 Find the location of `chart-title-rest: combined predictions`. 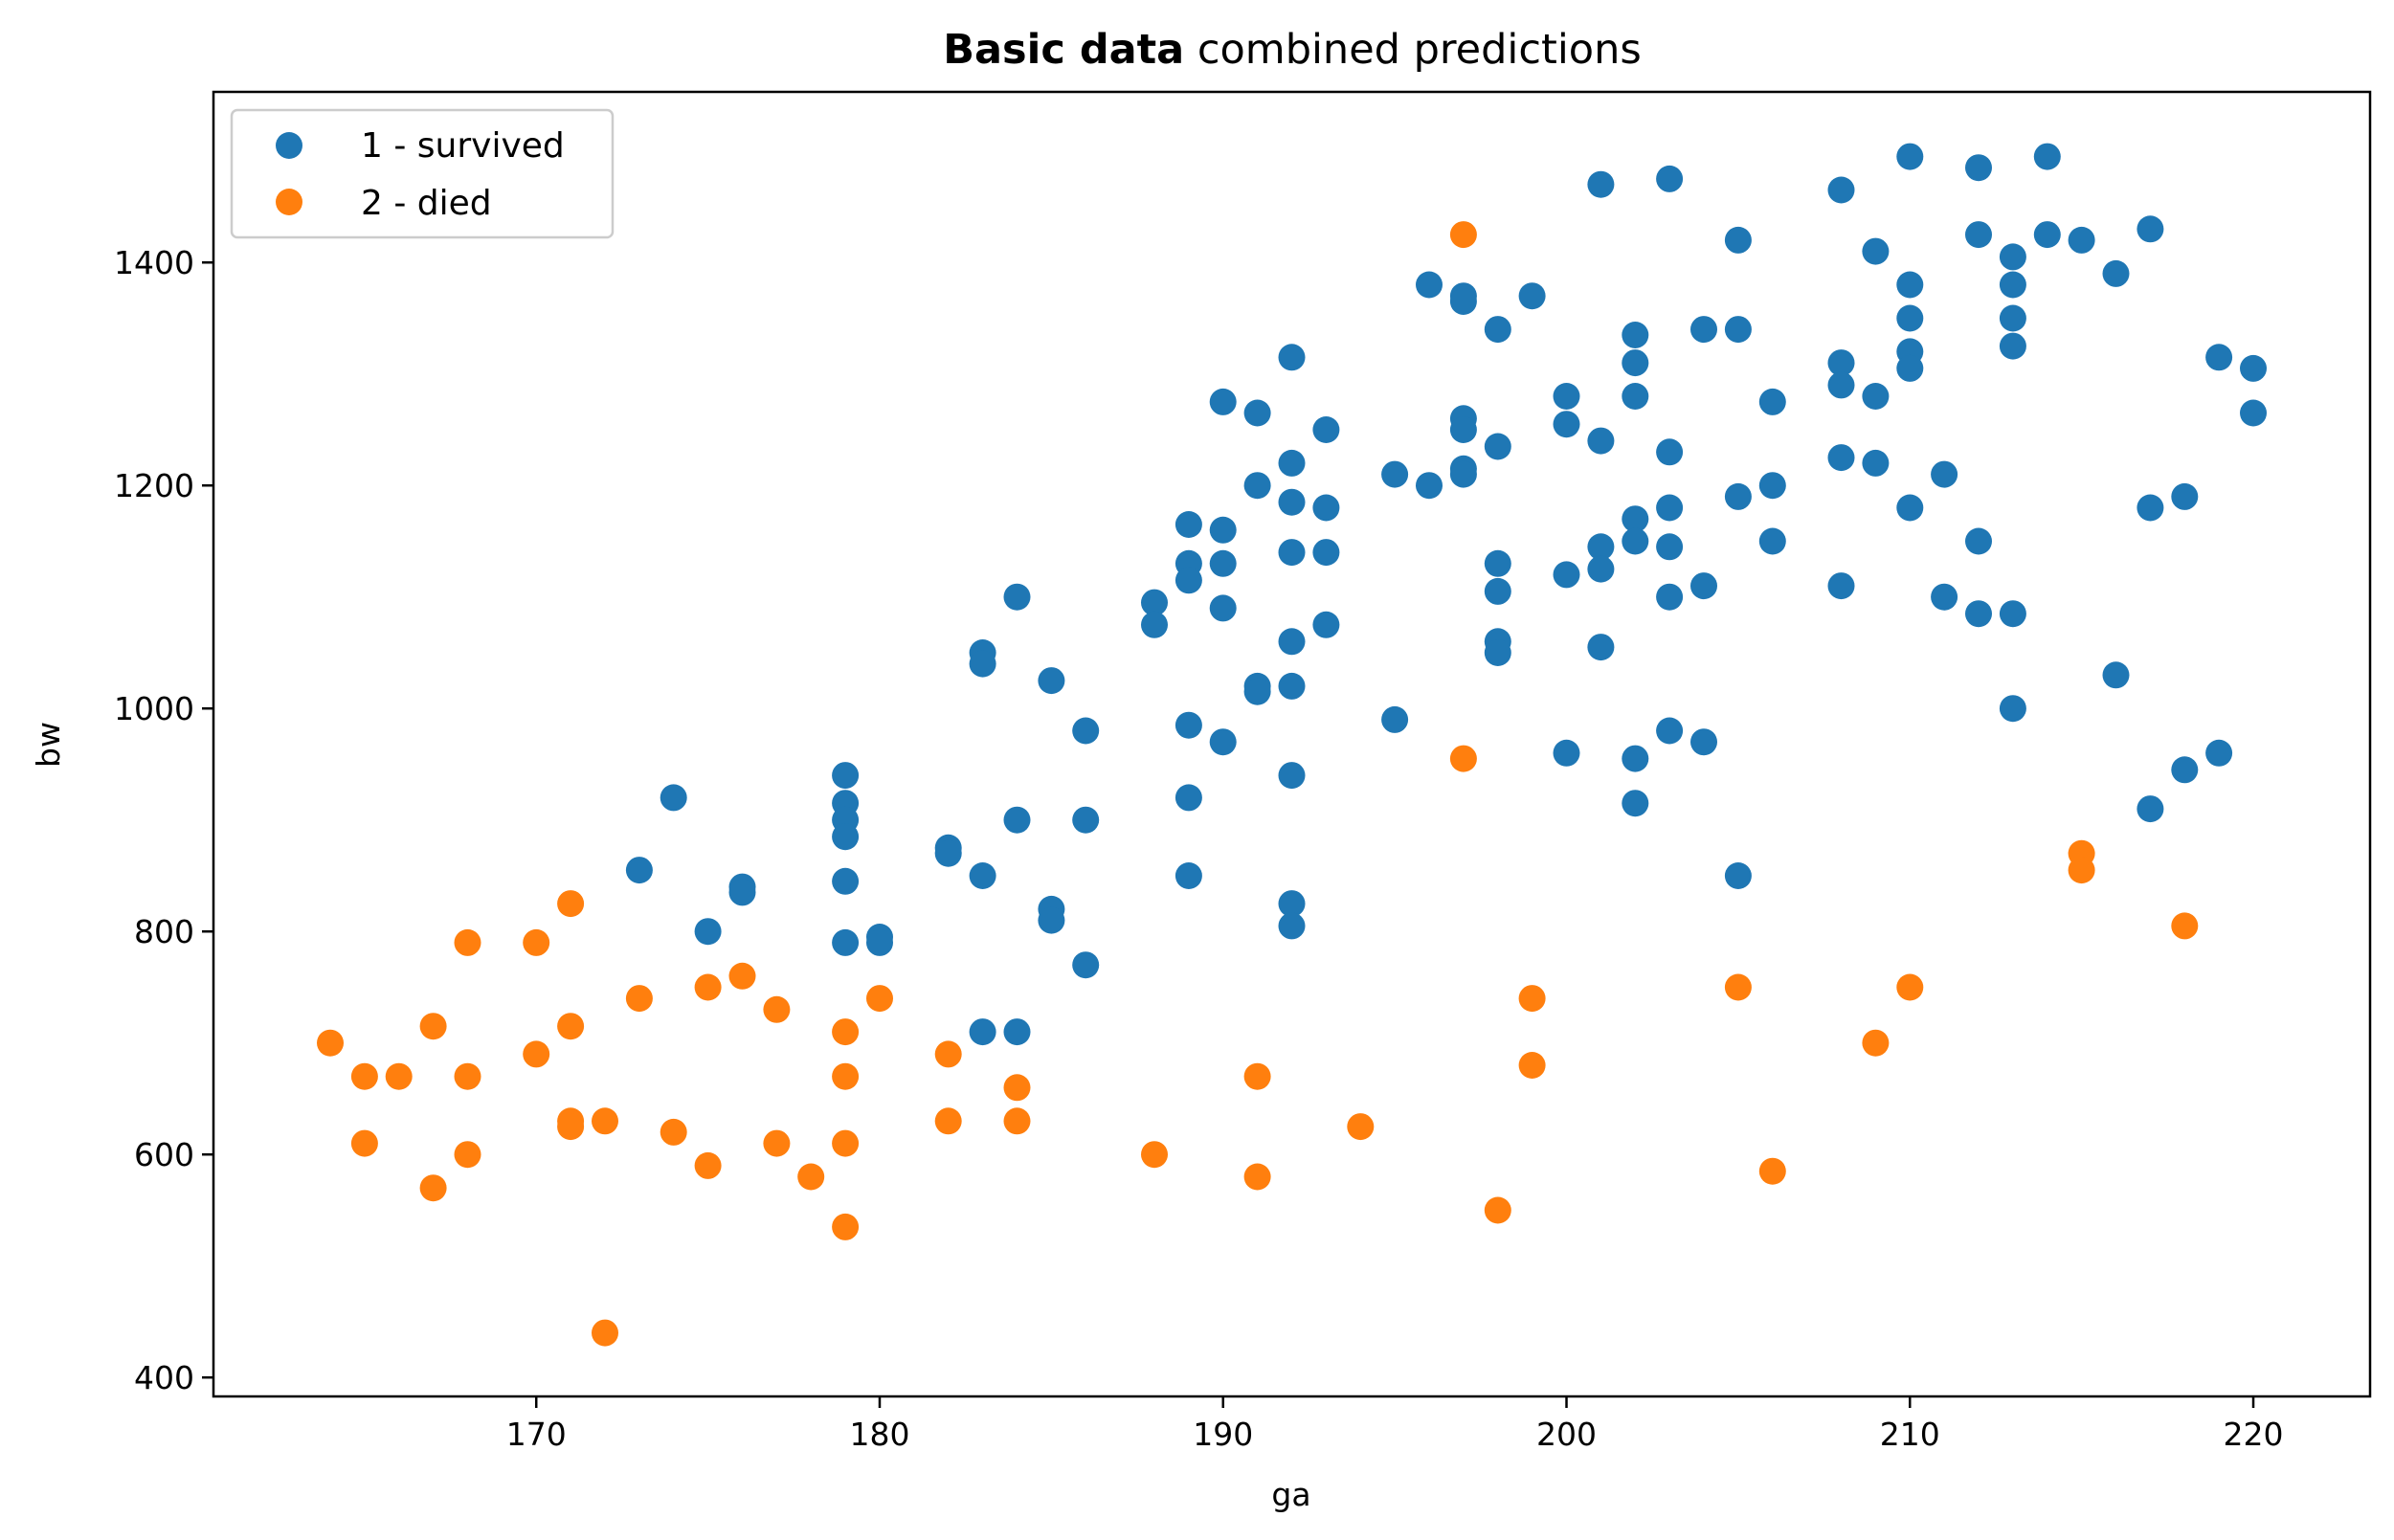

chart-title-rest: combined predictions is located at coordinates (1413, 50).